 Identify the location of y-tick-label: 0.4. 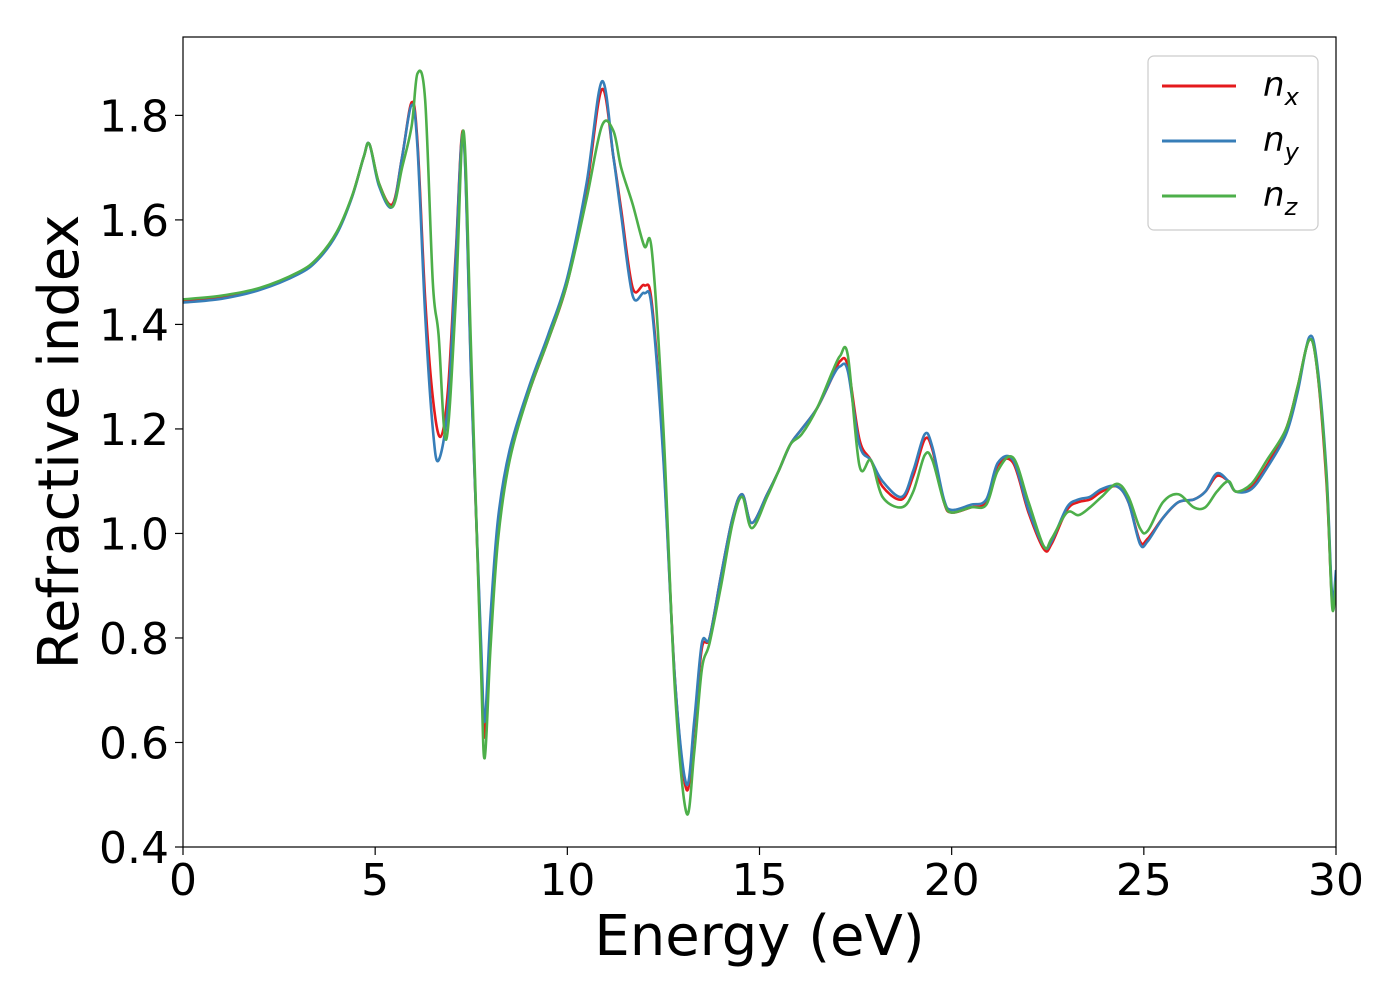
(134, 848).